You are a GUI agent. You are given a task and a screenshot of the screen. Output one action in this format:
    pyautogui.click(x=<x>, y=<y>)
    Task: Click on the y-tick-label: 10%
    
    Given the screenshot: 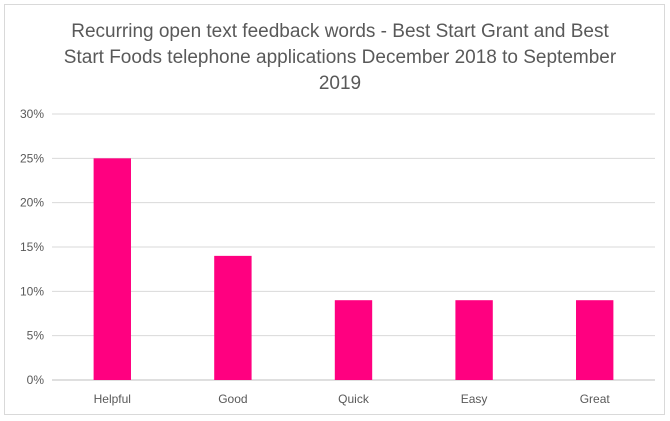 What is the action you would take?
    pyautogui.click(x=32, y=291)
    